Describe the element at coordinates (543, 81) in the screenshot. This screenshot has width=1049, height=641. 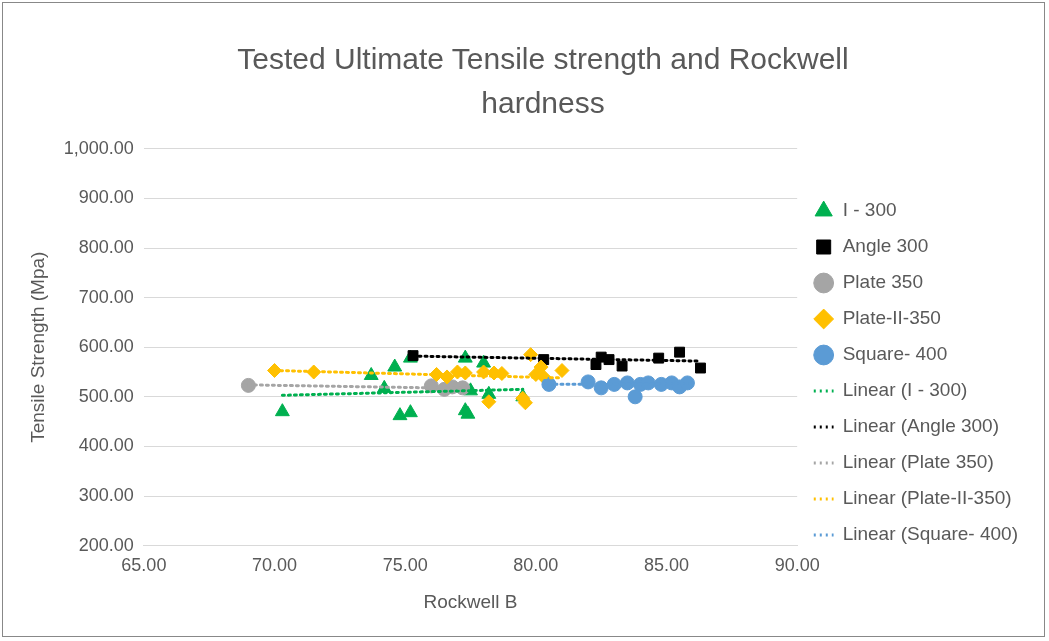
I see `chart-title: Tested Ultimate Tensile strength and Rockwell hardness` at that location.